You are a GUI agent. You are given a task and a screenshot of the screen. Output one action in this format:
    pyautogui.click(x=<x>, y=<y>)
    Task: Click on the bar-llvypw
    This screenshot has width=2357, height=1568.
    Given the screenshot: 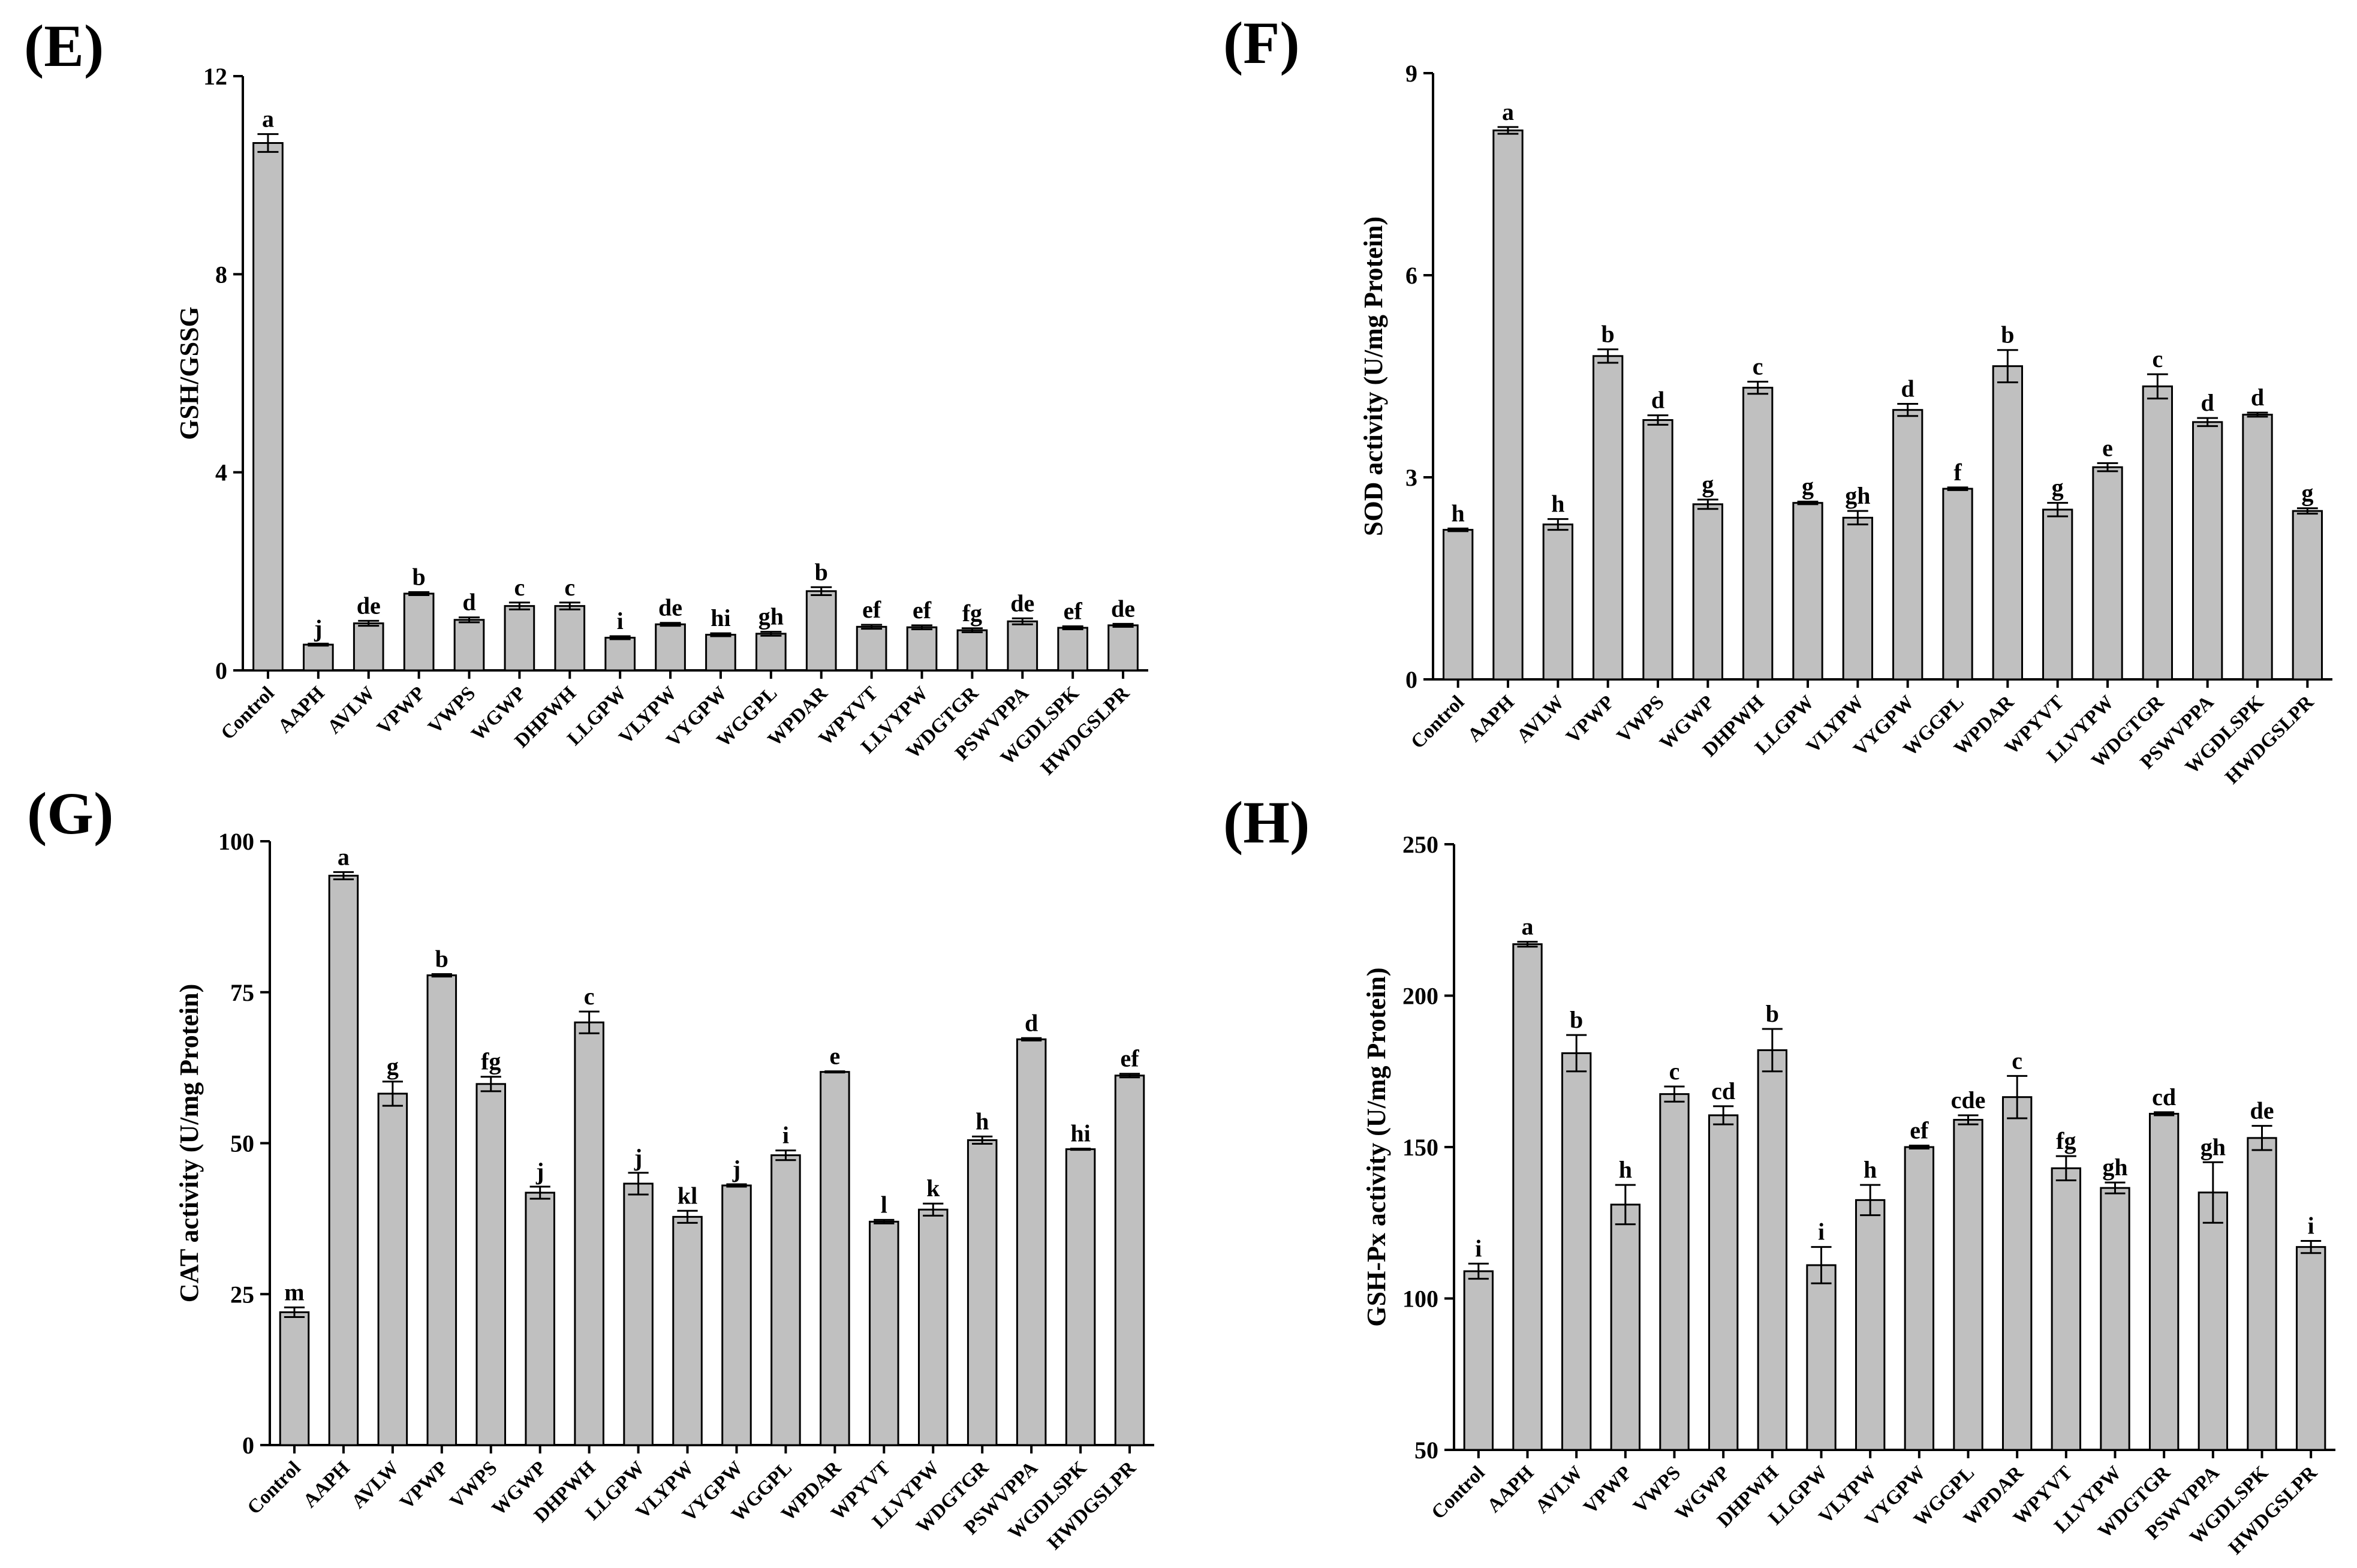 What is the action you would take?
    pyautogui.click(x=933, y=1327)
    